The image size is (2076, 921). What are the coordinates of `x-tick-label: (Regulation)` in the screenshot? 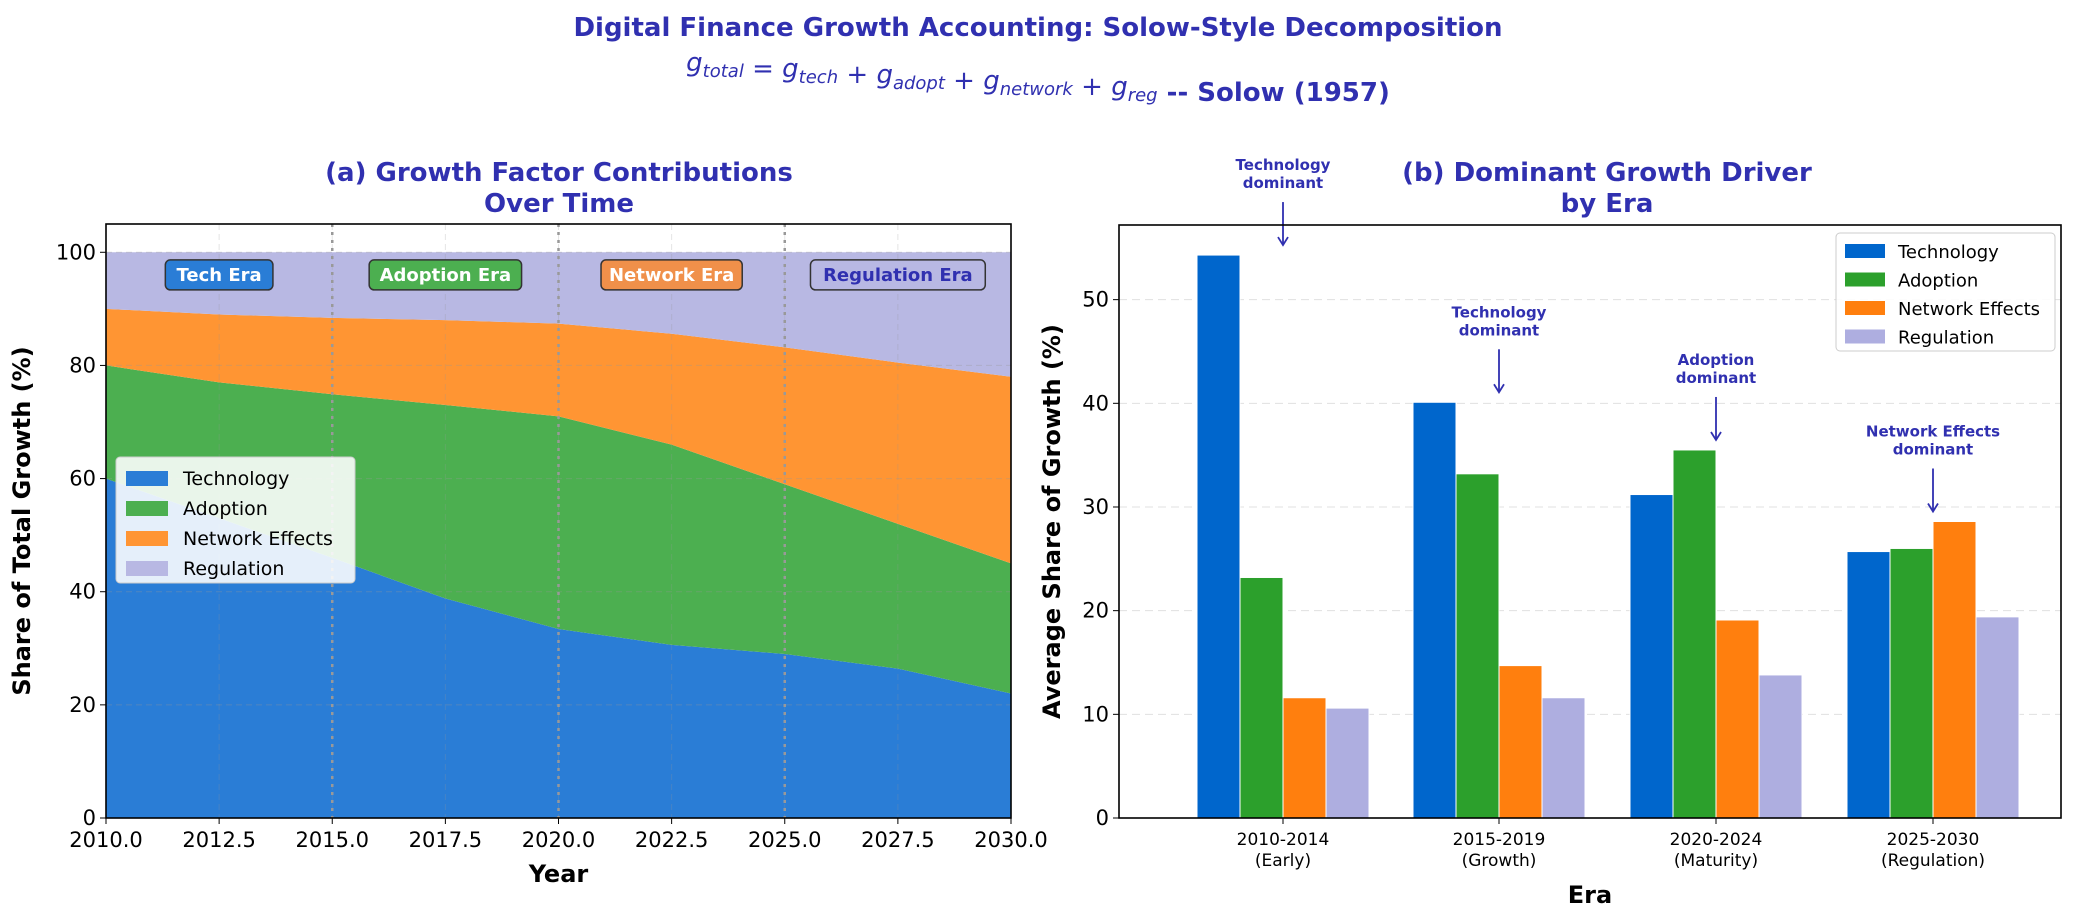 It's located at (1933, 861).